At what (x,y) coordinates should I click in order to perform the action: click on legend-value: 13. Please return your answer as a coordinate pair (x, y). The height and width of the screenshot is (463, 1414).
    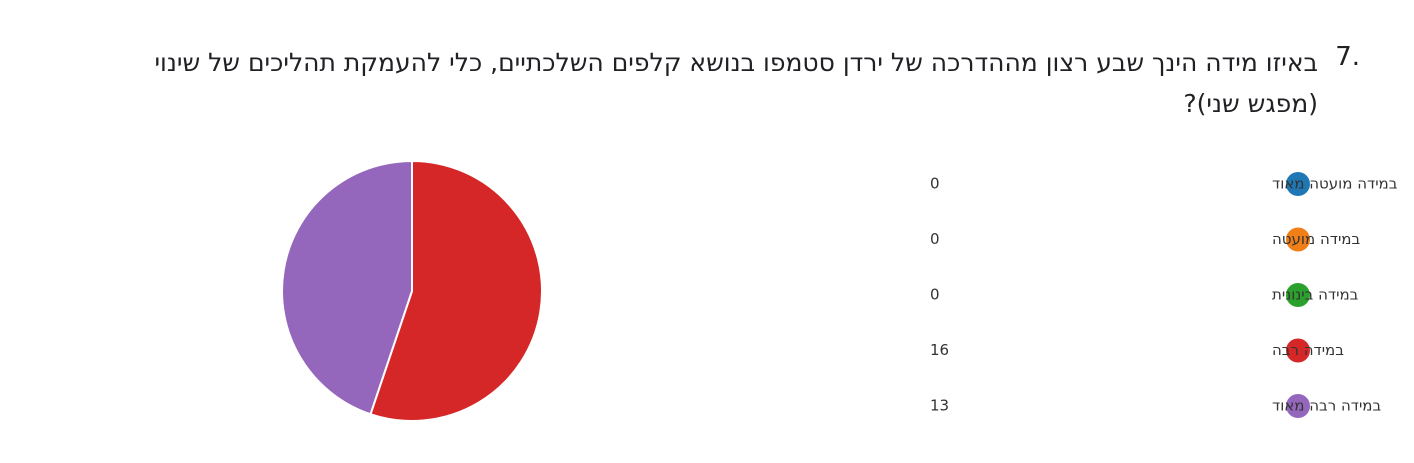
    Looking at the image, I should click on (939, 406).